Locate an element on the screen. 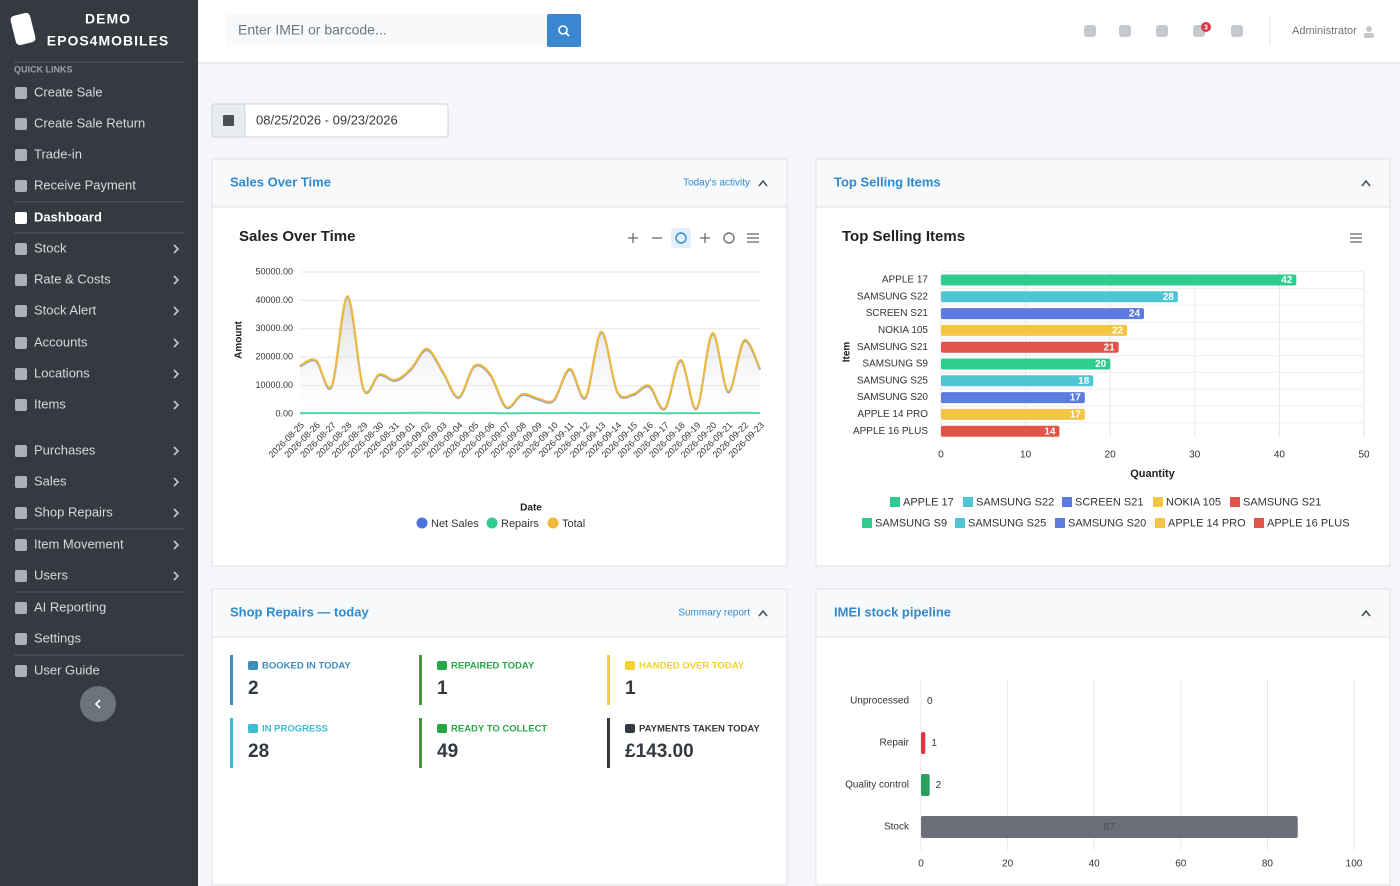 The image size is (1400, 886). legend-label: SAMSUNG S22 is located at coordinates (1015, 502).